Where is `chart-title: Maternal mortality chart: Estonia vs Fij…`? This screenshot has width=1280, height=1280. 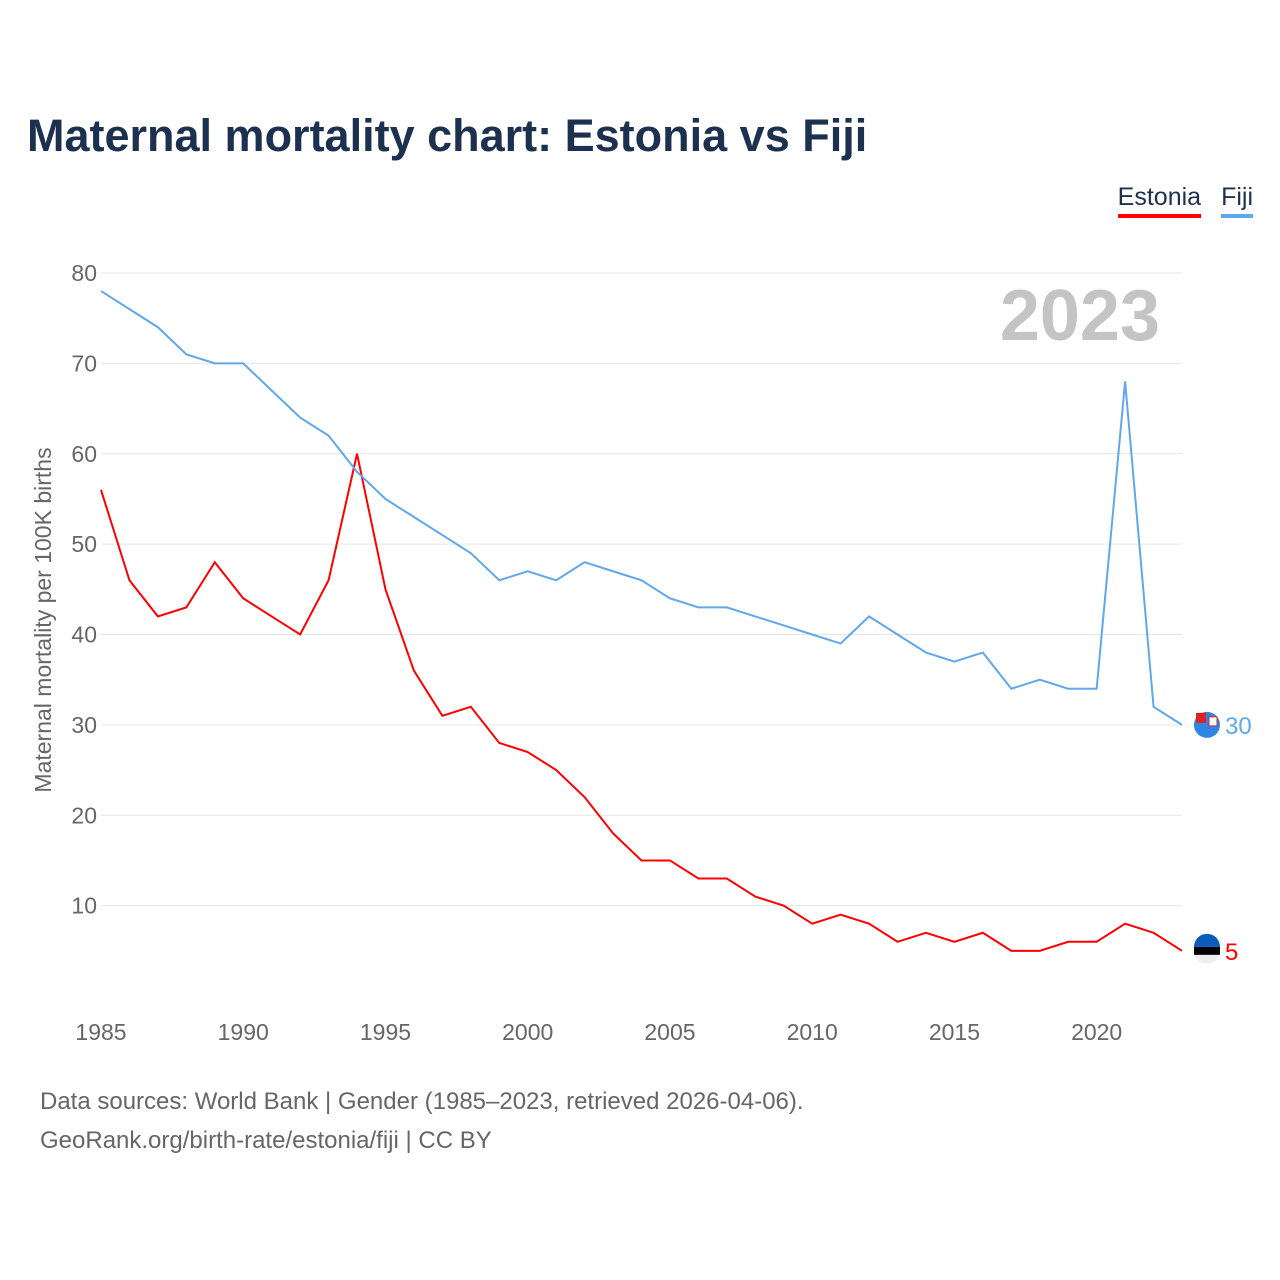 chart-title: Maternal mortality chart: Estonia vs Fij… is located at coordinates (447, 135).